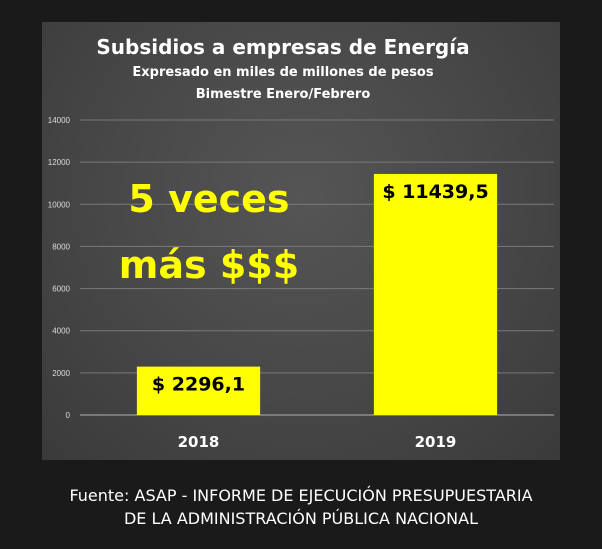 The image size is (602, 549). I want to click on y-tick-label: 8000, so click(61, 246).